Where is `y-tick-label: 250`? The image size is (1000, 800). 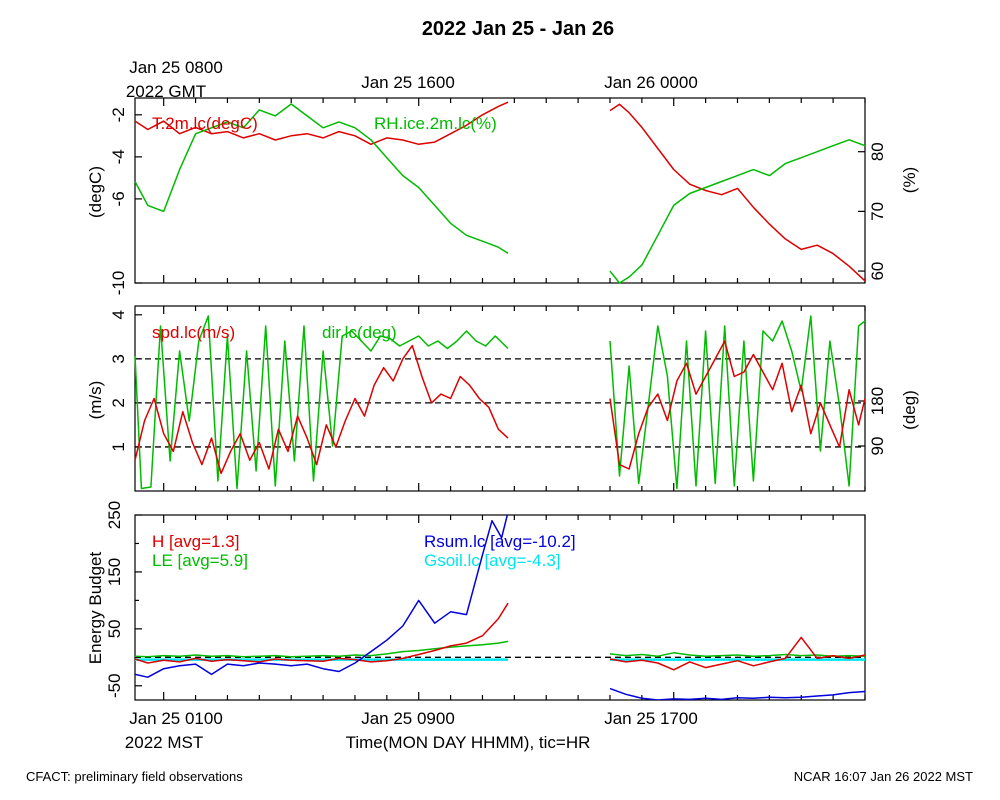 y-tick-label: 250 is located at coordinates (114, 515).